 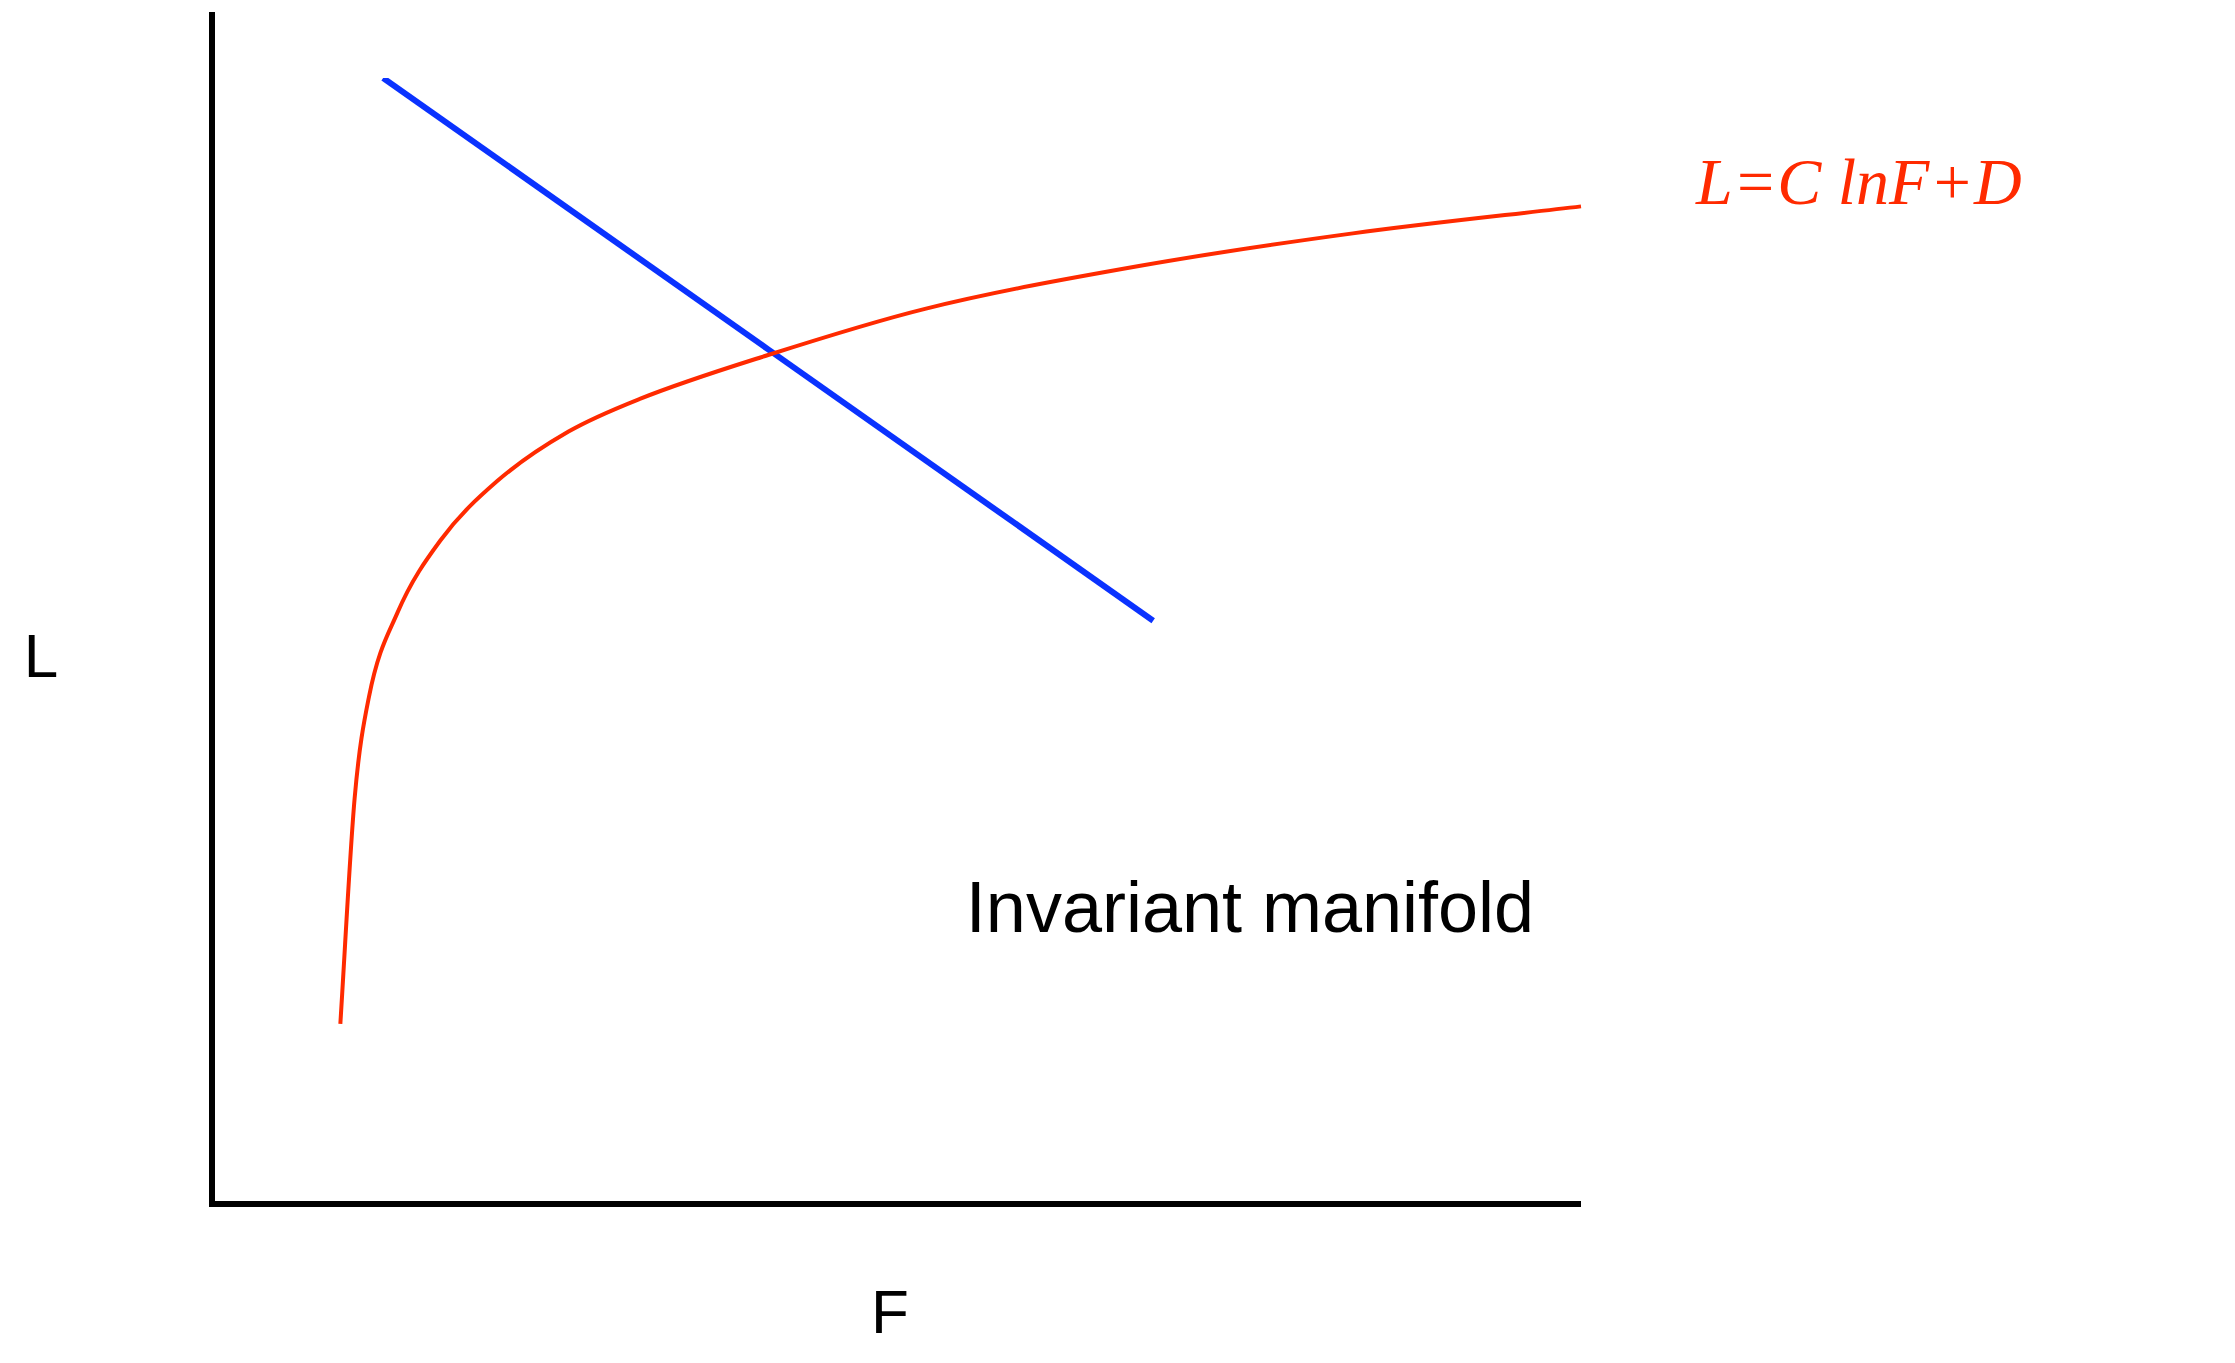 I want to click on annotation: Invariant manifold, so click(x=1250, y=906).